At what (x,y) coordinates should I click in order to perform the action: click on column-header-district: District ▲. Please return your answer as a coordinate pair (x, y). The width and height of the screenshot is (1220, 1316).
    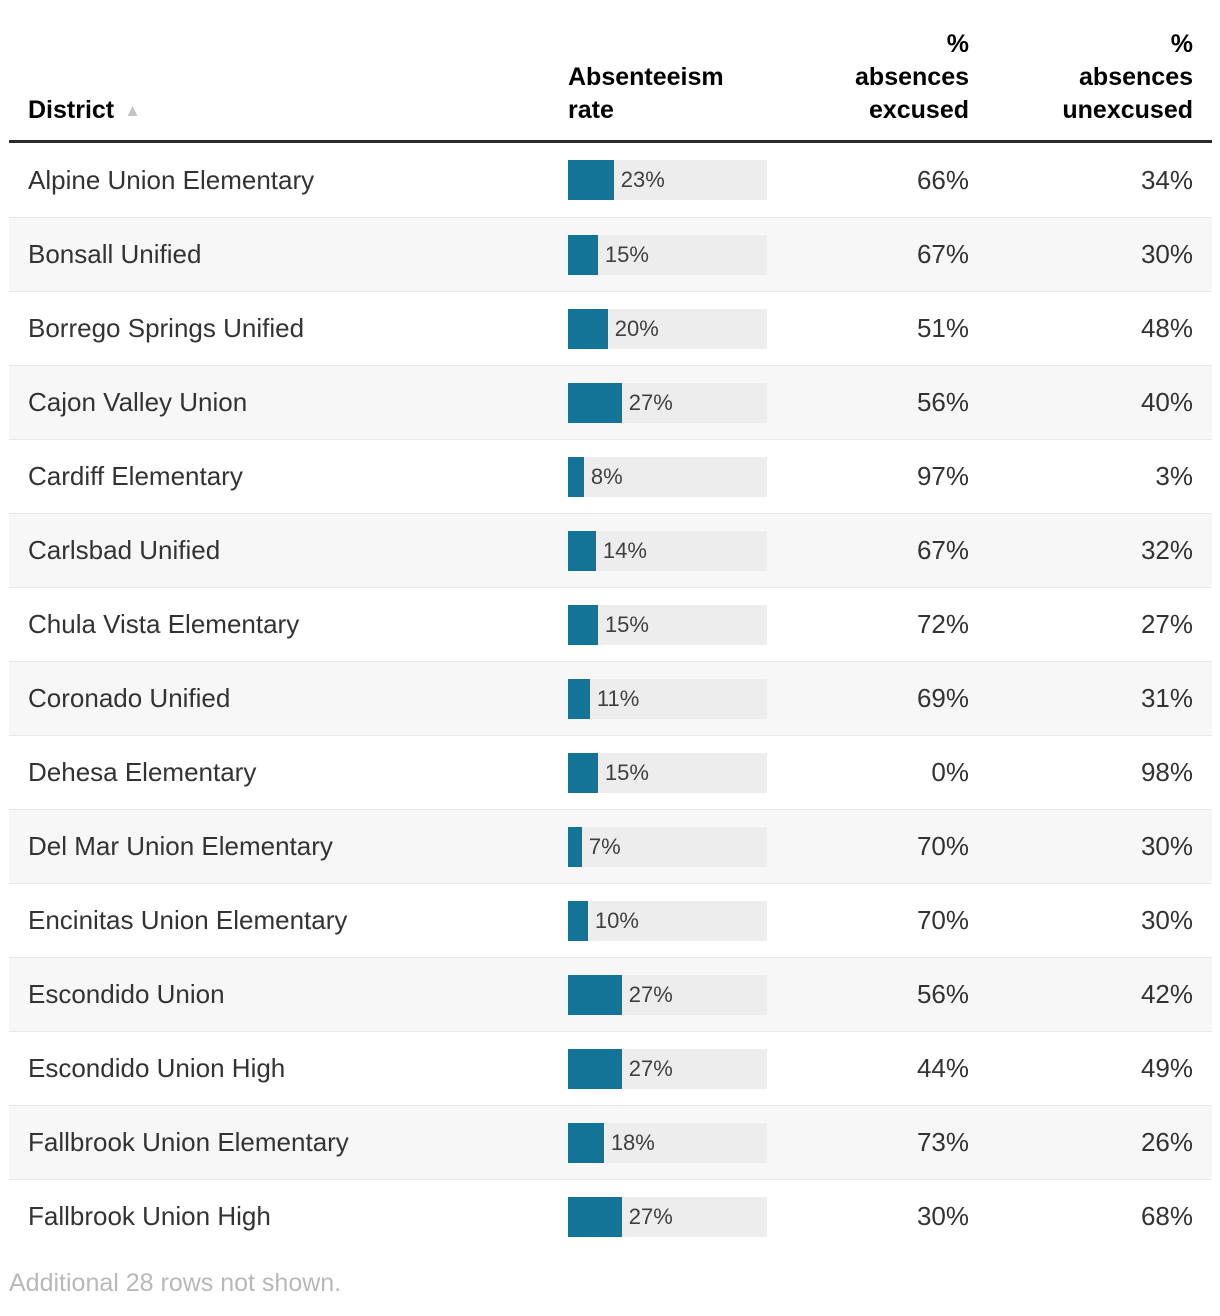
    Looking at the image, I should click on (288, 100).